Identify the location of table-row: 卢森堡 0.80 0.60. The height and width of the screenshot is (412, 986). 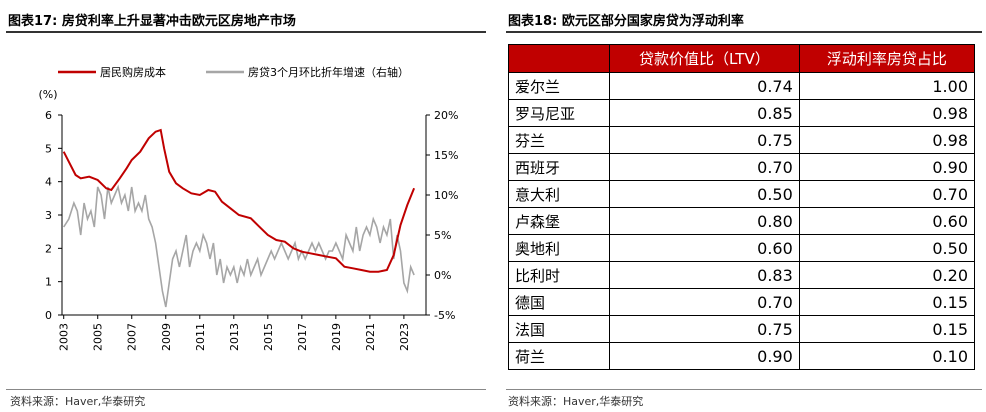
(742, 221).